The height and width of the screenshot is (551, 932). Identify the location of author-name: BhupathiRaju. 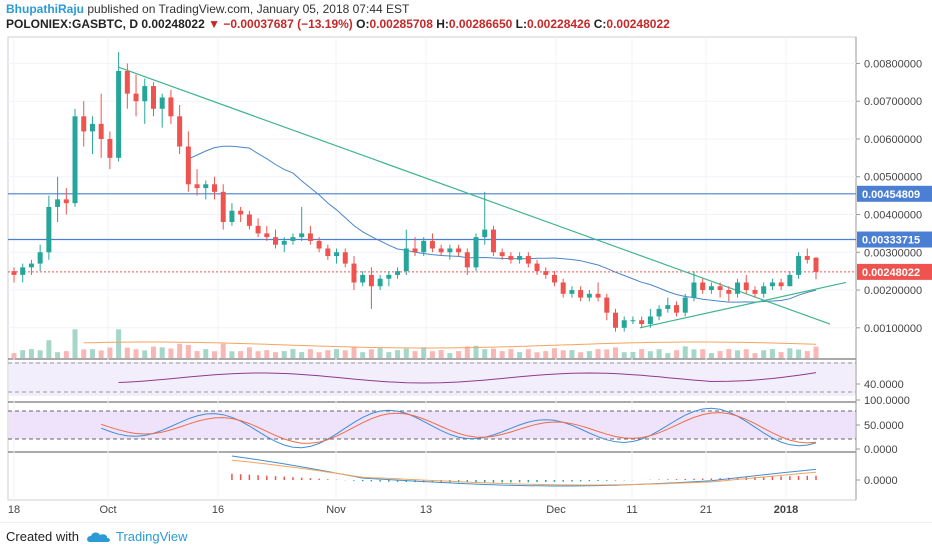
(45, 9).